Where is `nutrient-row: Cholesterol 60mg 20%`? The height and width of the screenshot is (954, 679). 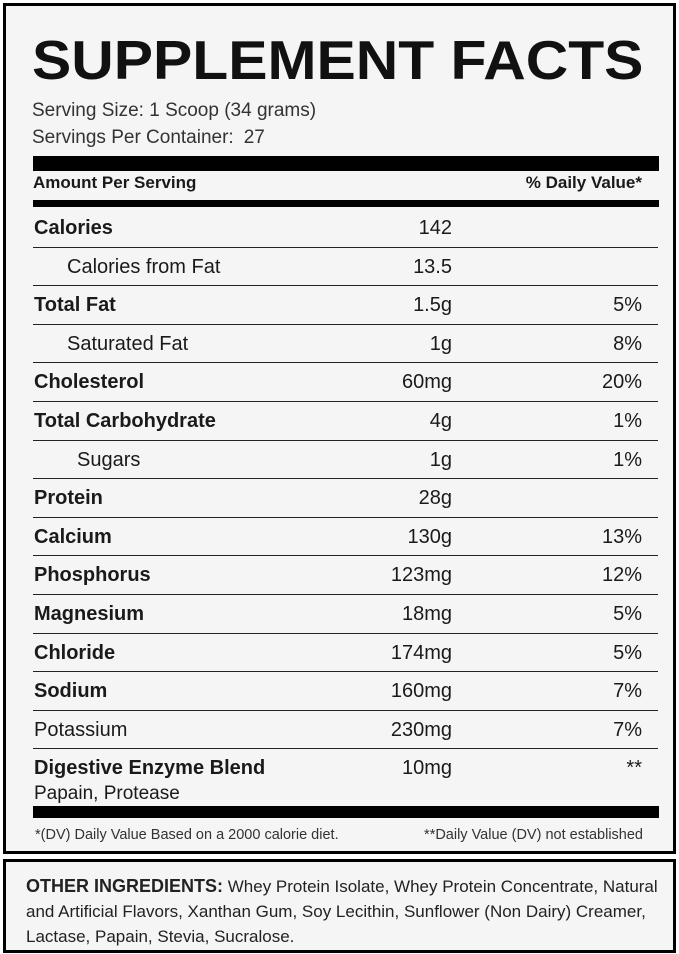 nutrient-row: Cholesterol 60mg 20% is located at coordinates (345, 382).